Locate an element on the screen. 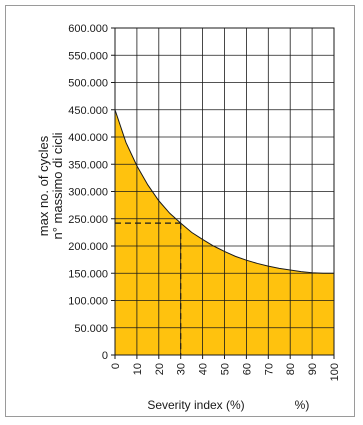 This screenshot has width=363, height=425. x-tick-label: 10 is located at coordinates (138, 369).